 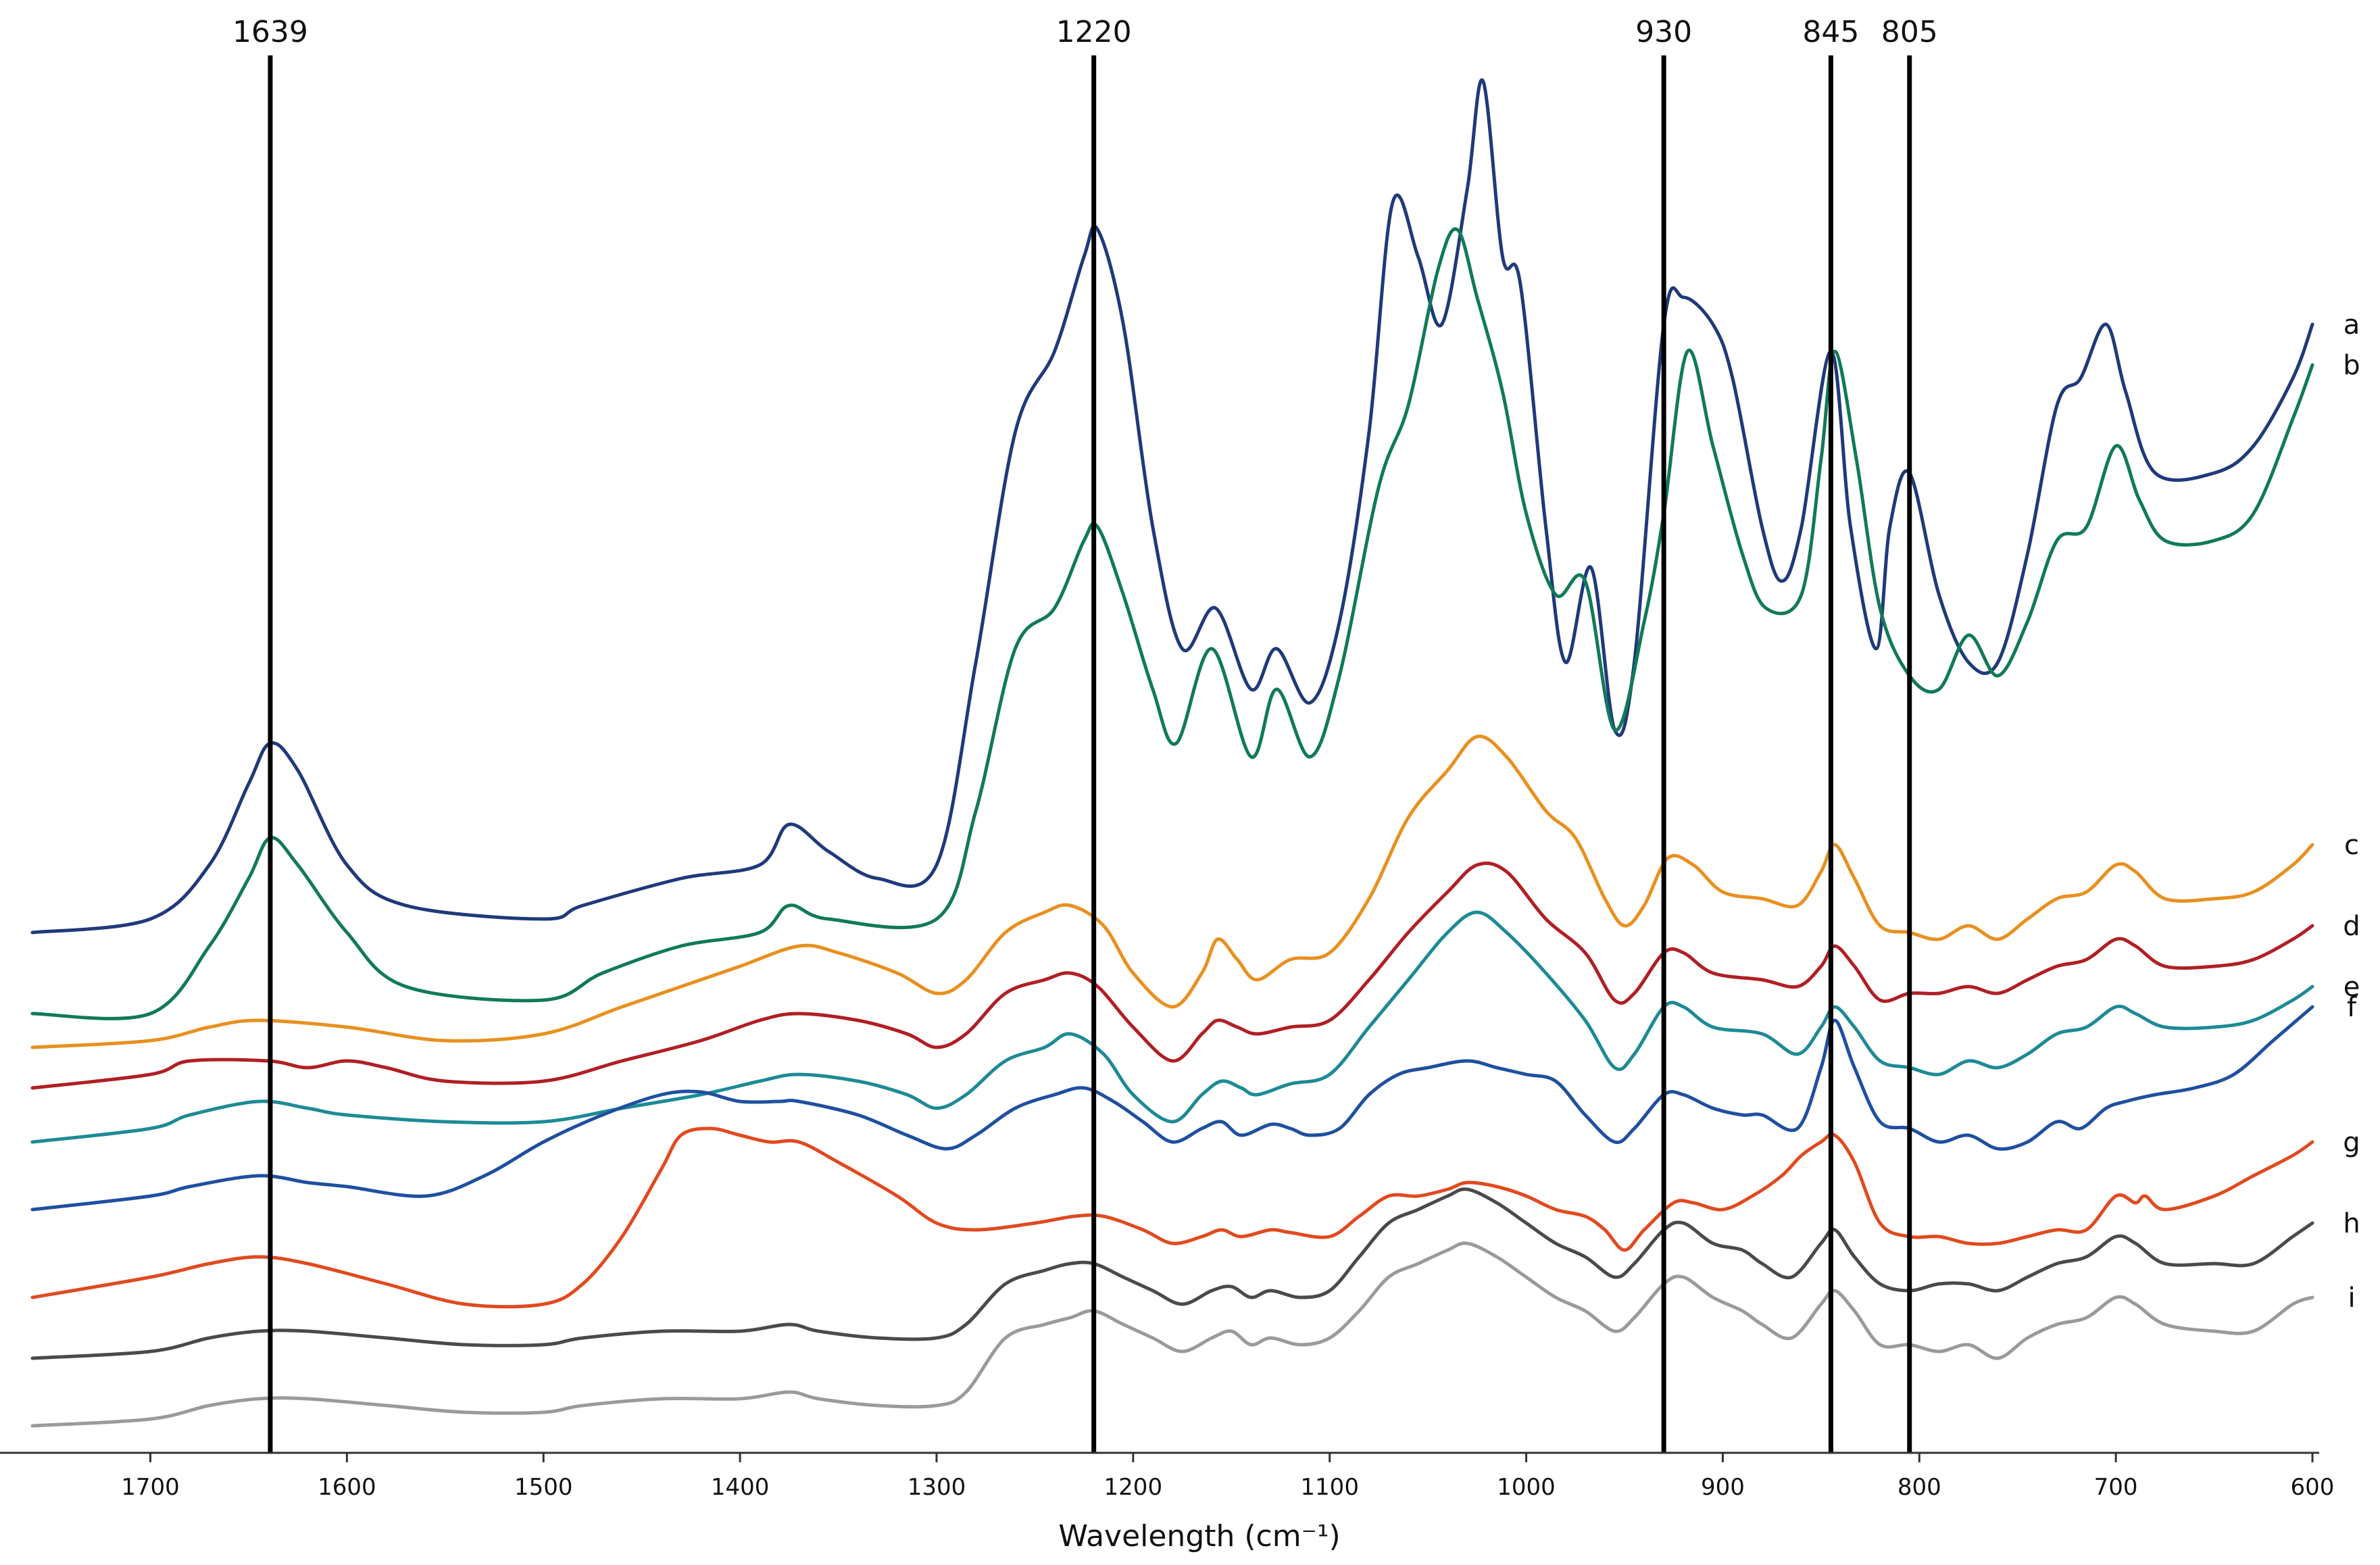 What do you see at coordinates (1172, 1108) in the screenshot?
I see `series-line-f` at bounding box center [1172, 1108].